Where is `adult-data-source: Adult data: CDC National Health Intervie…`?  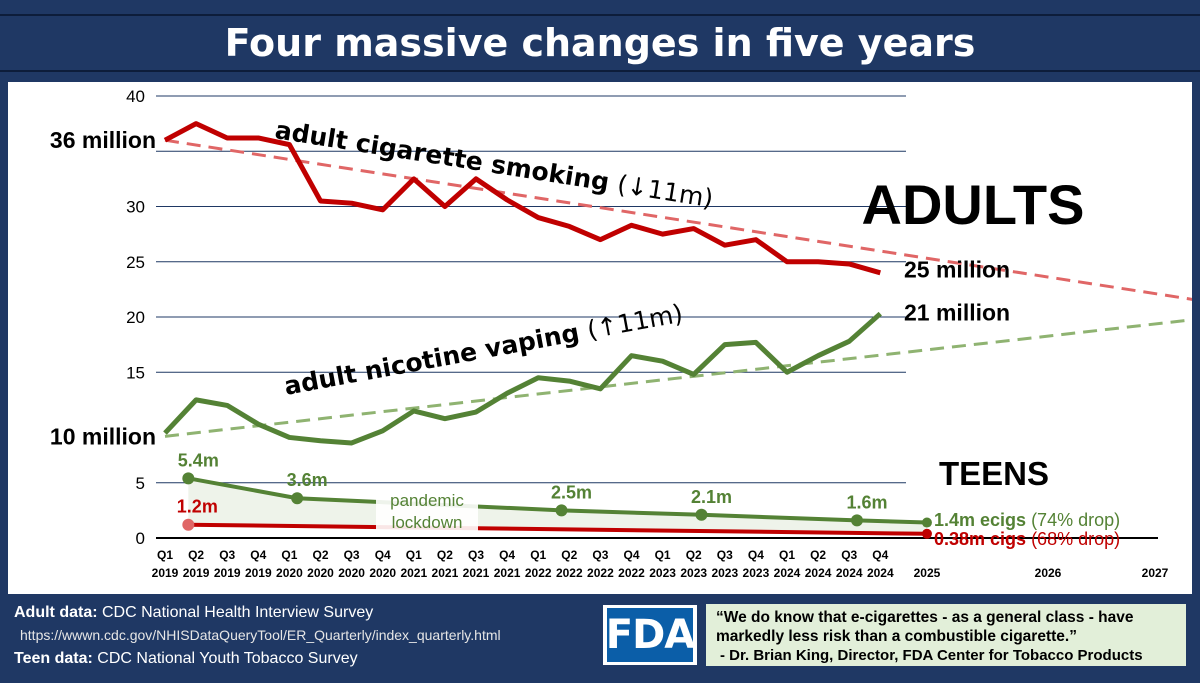
adult-data-source: Adult data: CDC National Health Intervie… is located at coordinates (193, 613).